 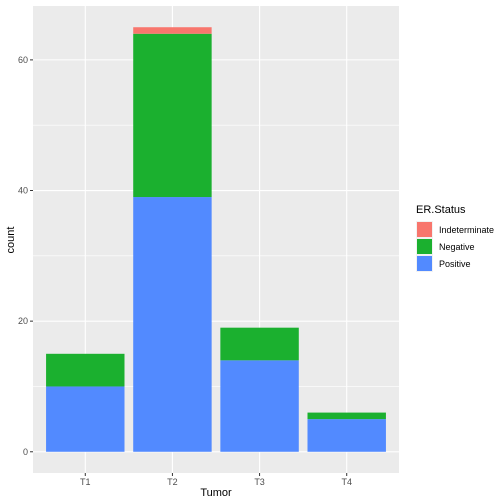 What do you see at coordinates (455, 264) in the screenshot?
I see `legend-label-positive: Positive` at bounding box center [455, 264].